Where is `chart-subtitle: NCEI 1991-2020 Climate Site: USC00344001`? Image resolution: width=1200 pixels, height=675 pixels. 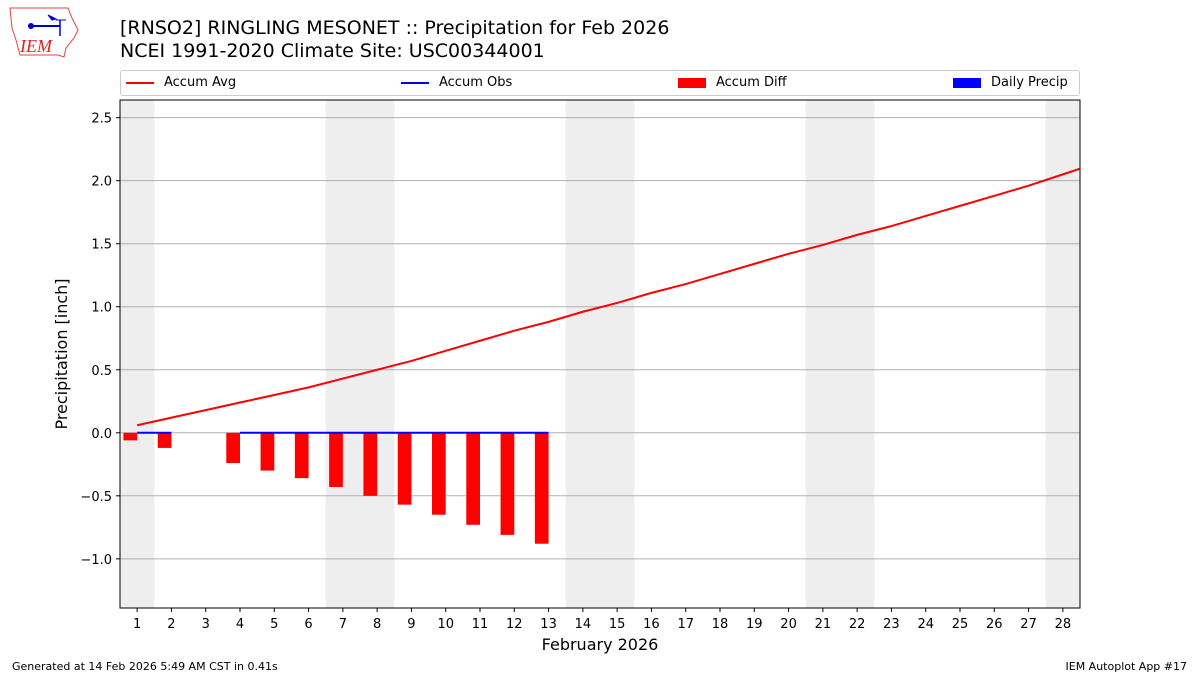
chart-subtitle: NCEI 1991-2020 Climate Site: USC00344001 is located at coordinates (332, 51).